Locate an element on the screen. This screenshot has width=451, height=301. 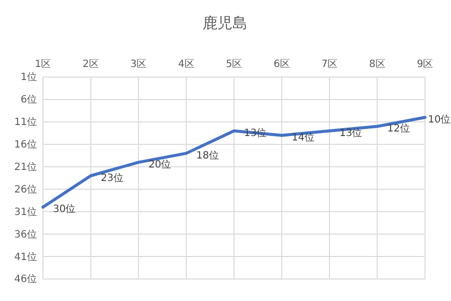
x-tick-label: 2区 is located at coordinates (90, 64).